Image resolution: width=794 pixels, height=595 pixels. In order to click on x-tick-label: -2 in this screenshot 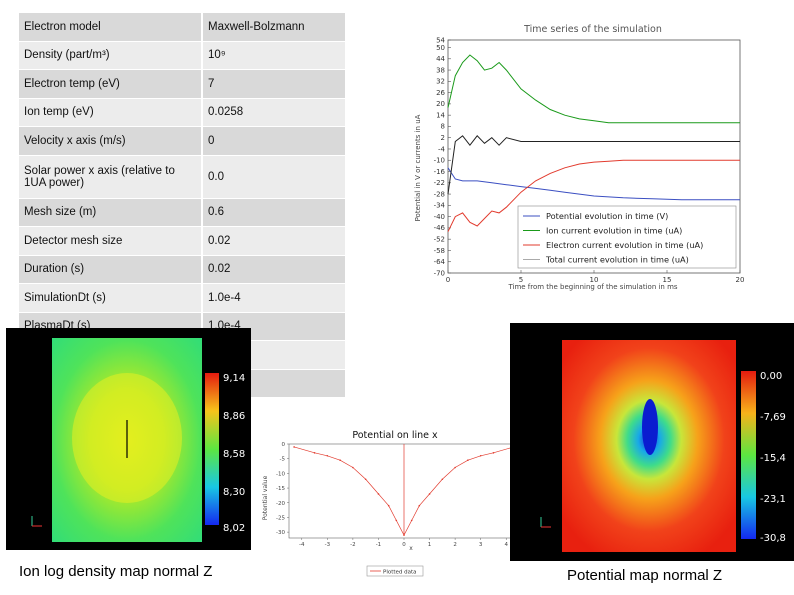, I will do `click(352, 545)`.